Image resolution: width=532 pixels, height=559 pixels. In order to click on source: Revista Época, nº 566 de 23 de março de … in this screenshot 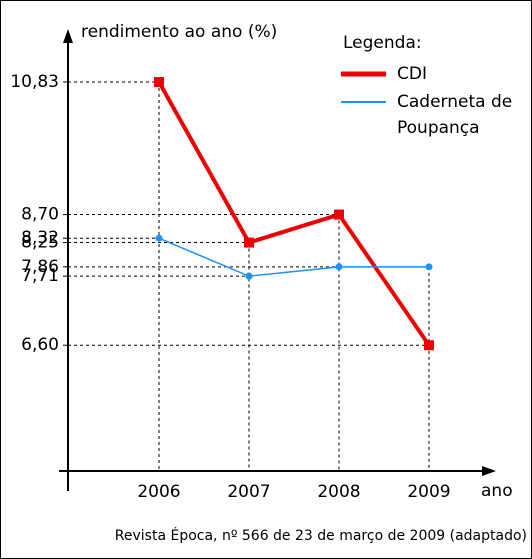, I will do `click(321, 535)`.